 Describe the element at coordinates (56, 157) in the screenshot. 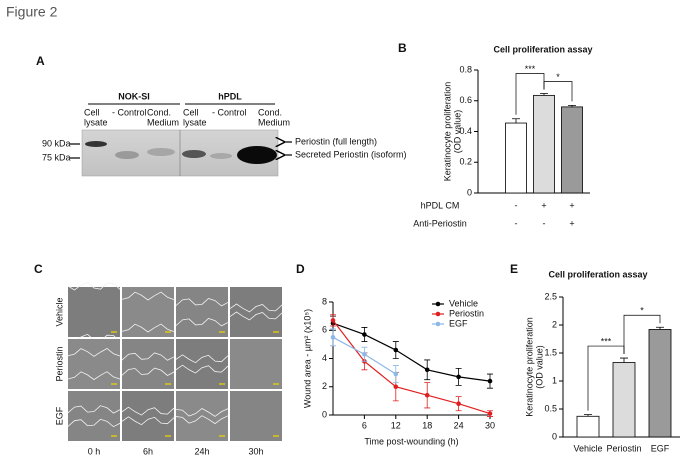

I see `size-marker: 75 kDa` at that location.